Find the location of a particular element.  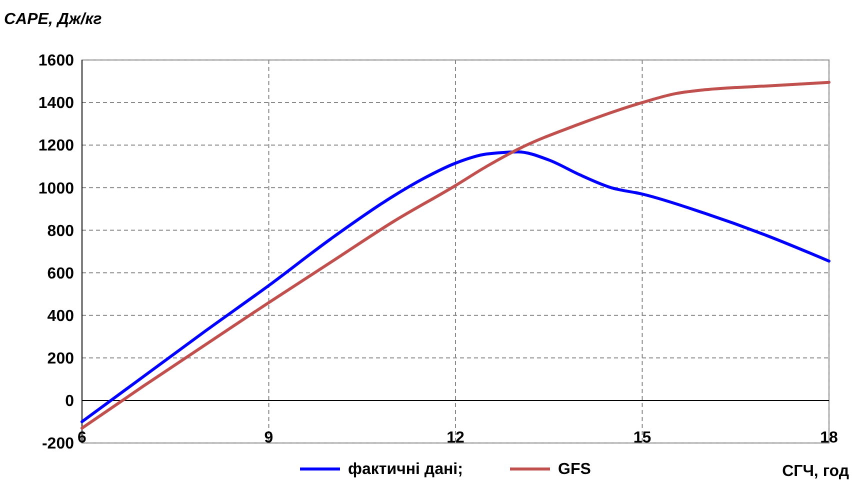

y-axis-title: CAPE, Дж/кг is located at coordinates (53, 19).